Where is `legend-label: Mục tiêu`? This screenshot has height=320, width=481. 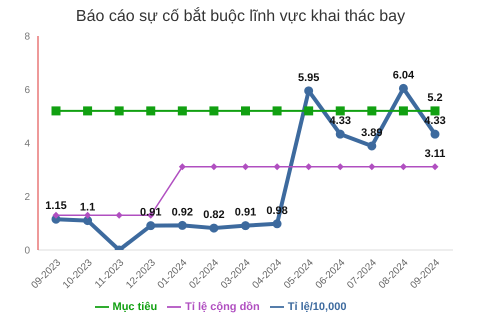
legend-label: Mục tiêu is located at coordinates (135, 306).